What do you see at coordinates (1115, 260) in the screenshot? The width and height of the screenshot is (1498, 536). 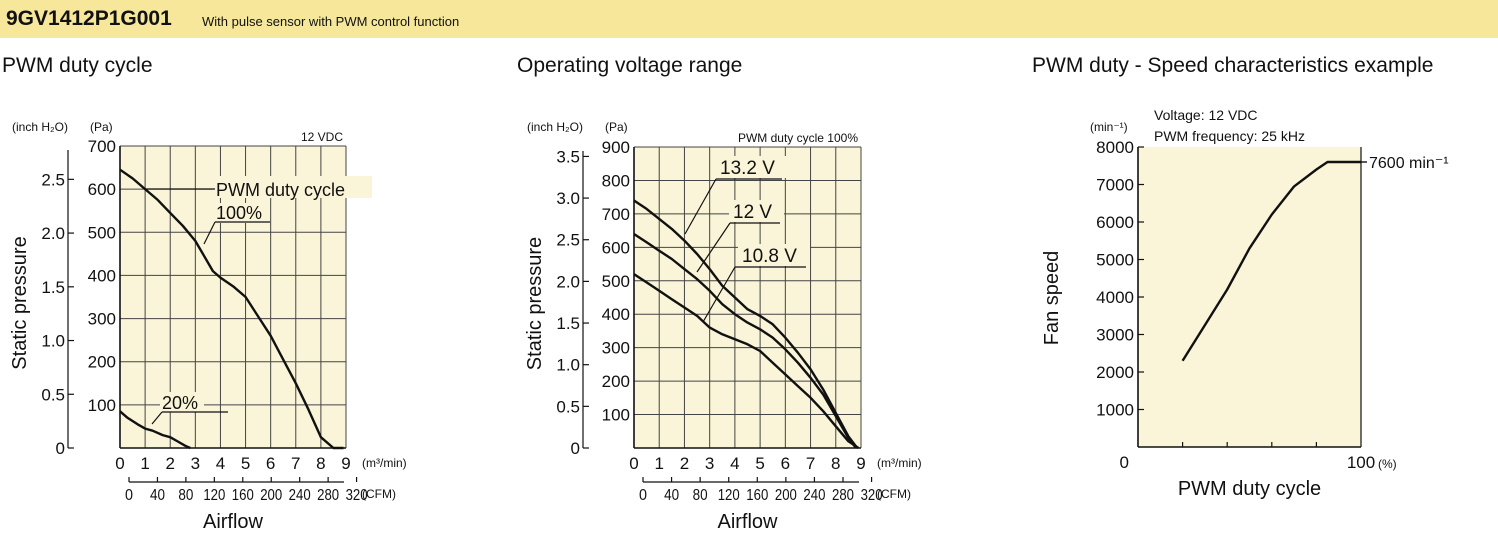 I see `y-tick-label: 5000` at bounding box center [1115, 260].